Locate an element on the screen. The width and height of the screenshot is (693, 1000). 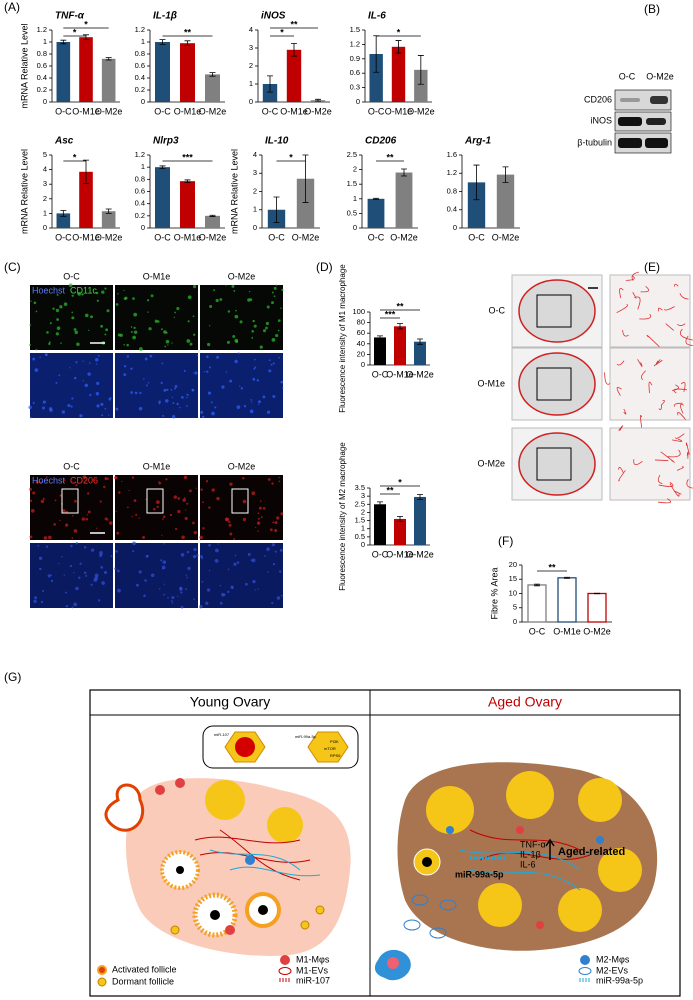
y-axis-label: mRNA Relative Level is located at coordinates (24, 191).